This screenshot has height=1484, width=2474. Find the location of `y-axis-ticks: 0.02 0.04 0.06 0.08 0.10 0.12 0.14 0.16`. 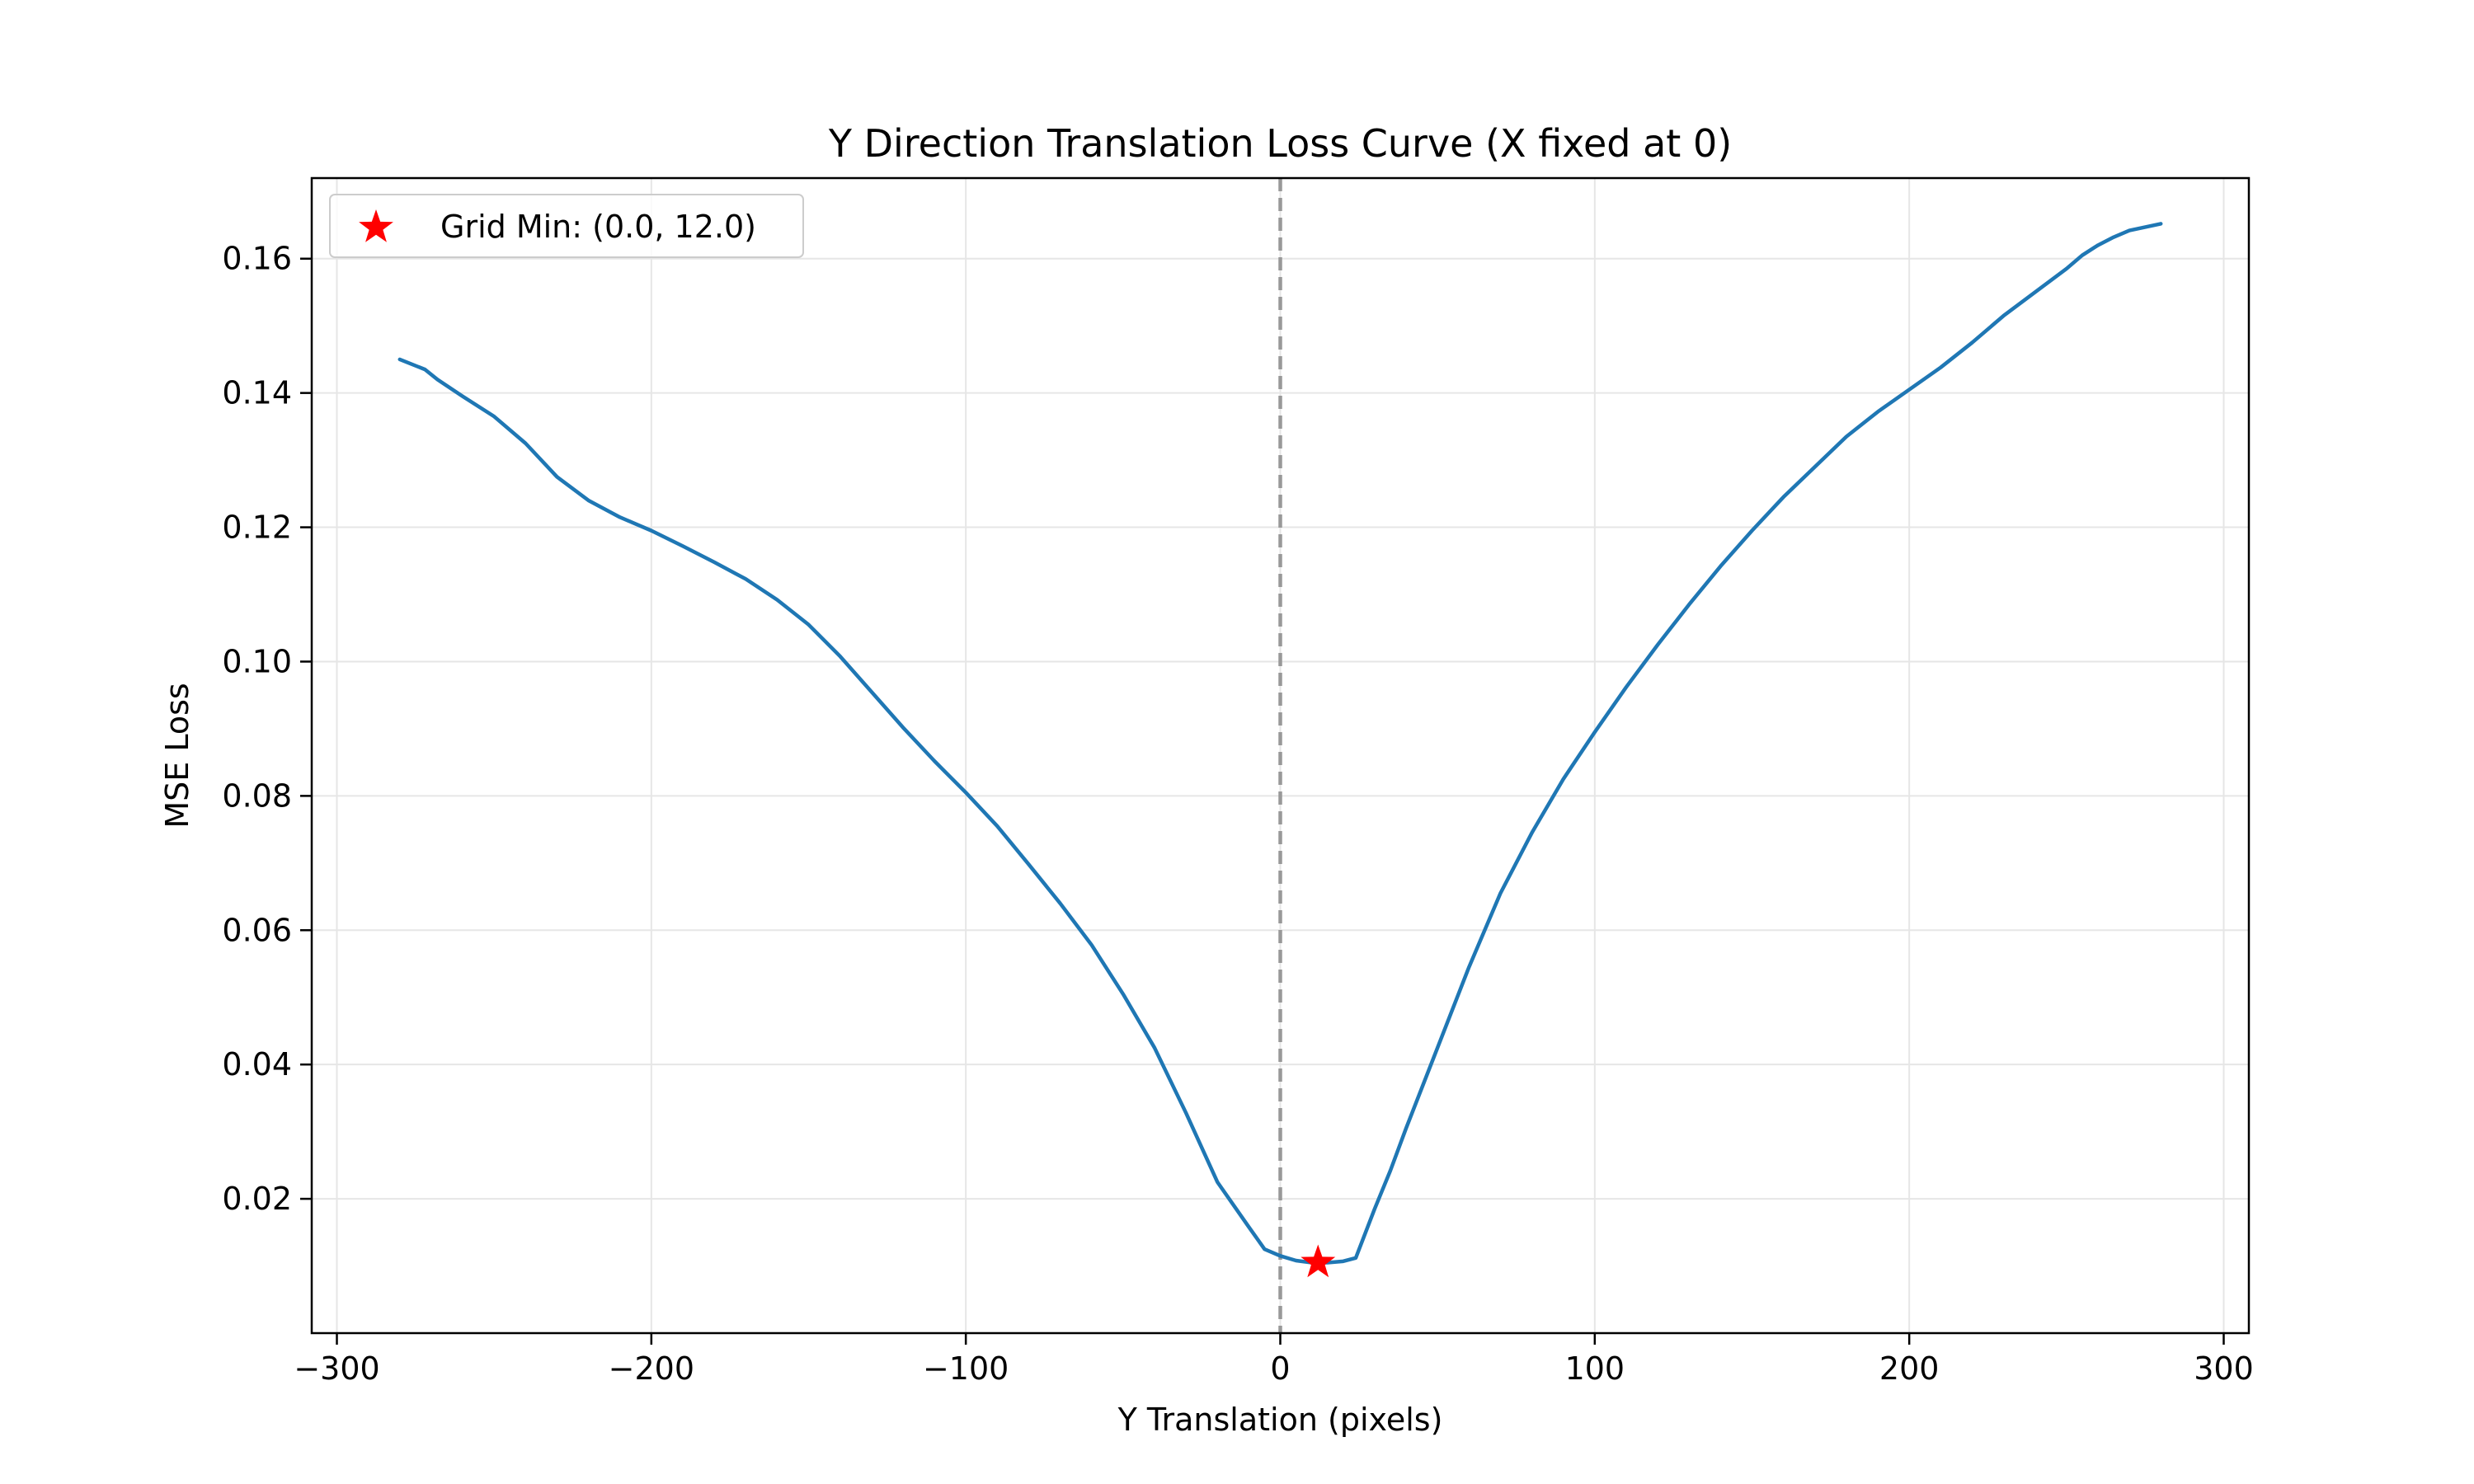

y-axis-ticks: 0.02 0.04 0.06 0.08 0.10 0.12 0.14 0.16 is located at coordinates (267, 729).